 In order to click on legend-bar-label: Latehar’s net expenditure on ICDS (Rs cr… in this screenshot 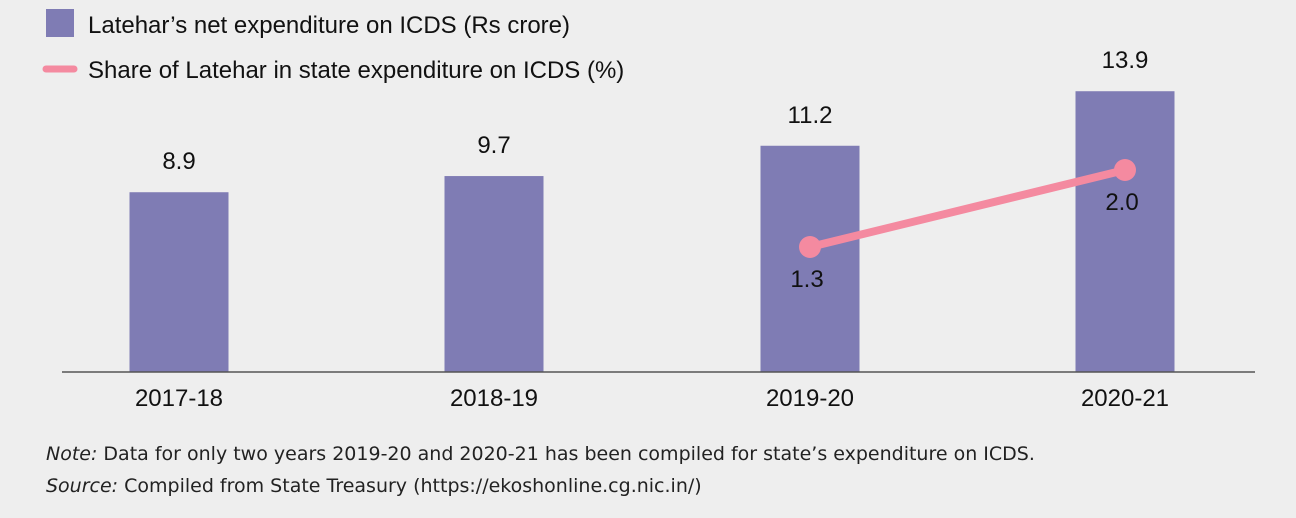, I will do `click(329, 25)`.